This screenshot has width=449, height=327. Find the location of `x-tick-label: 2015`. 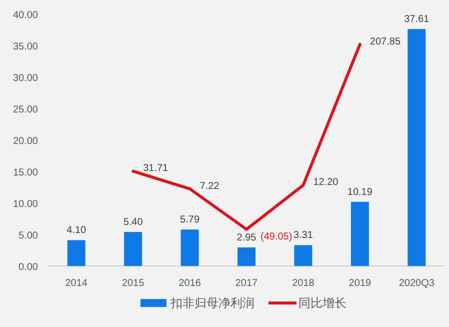

x-tick-label: 2015 is located at coordinates (133, 283).